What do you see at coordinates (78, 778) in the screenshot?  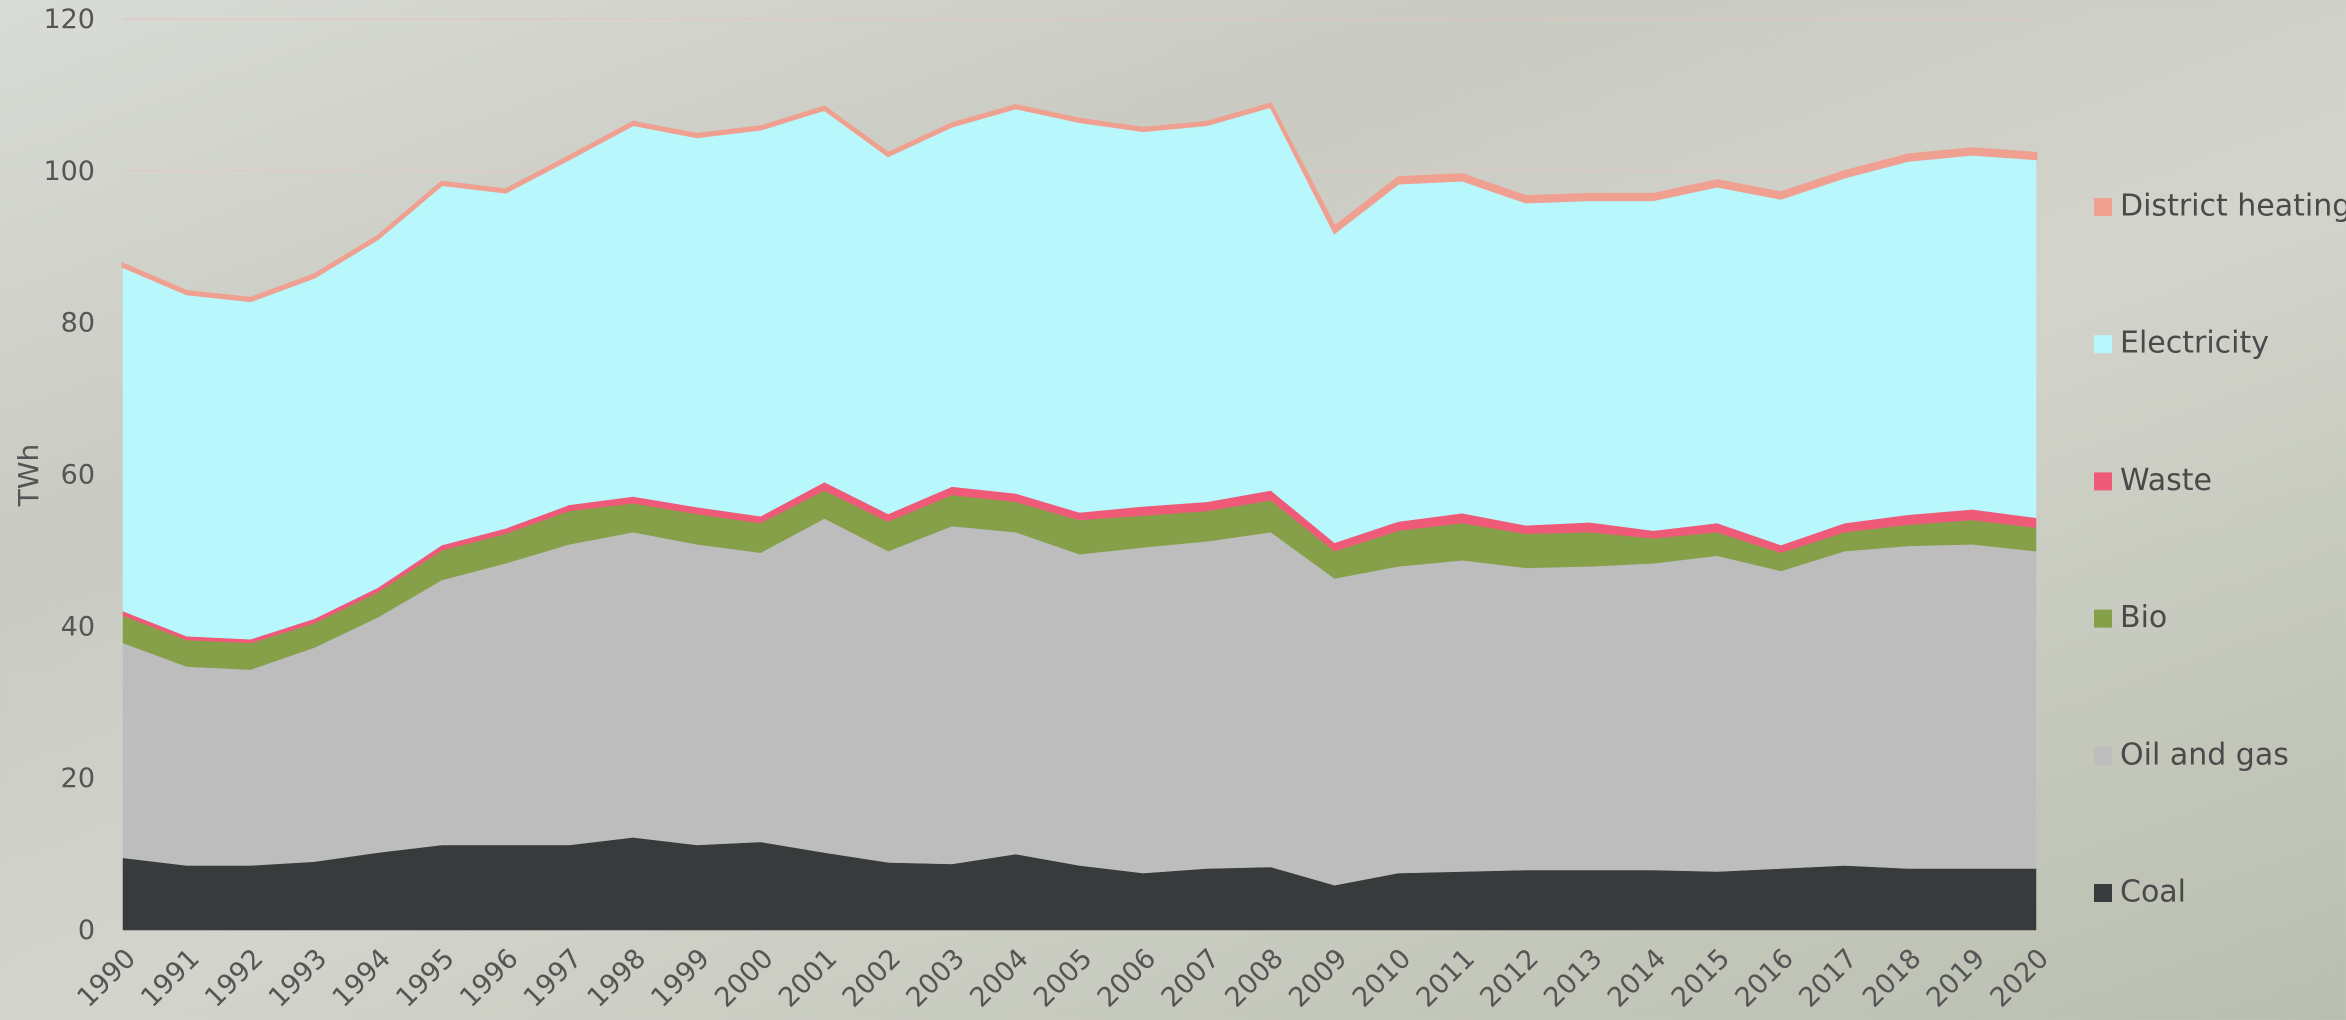 I see `y-tick-label: 20` at bounding box center [78, 778].